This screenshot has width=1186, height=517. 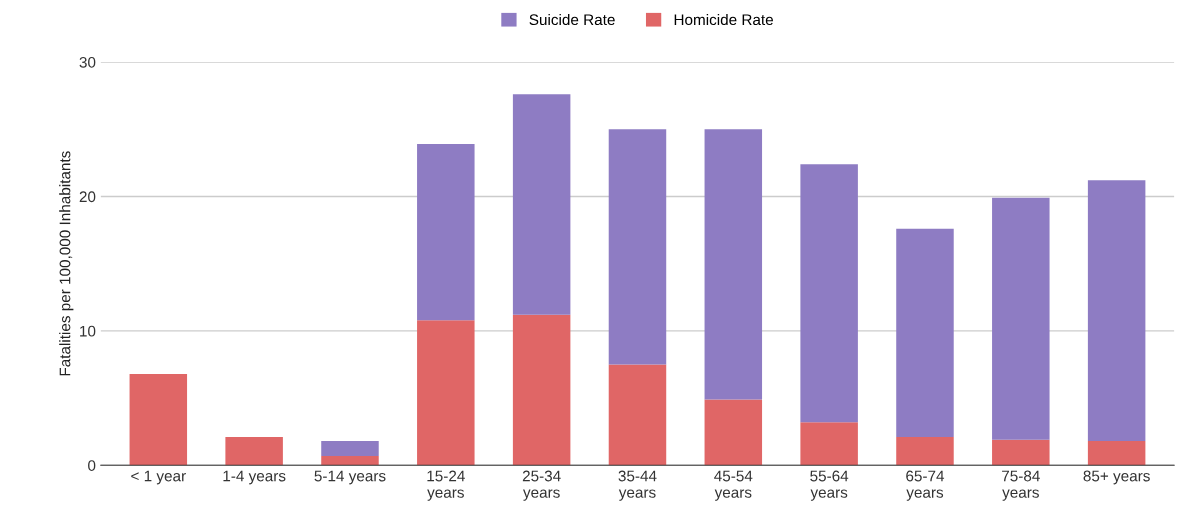 I want to click on x-tick-label: 1-4 years, so click(x=254, y=477).